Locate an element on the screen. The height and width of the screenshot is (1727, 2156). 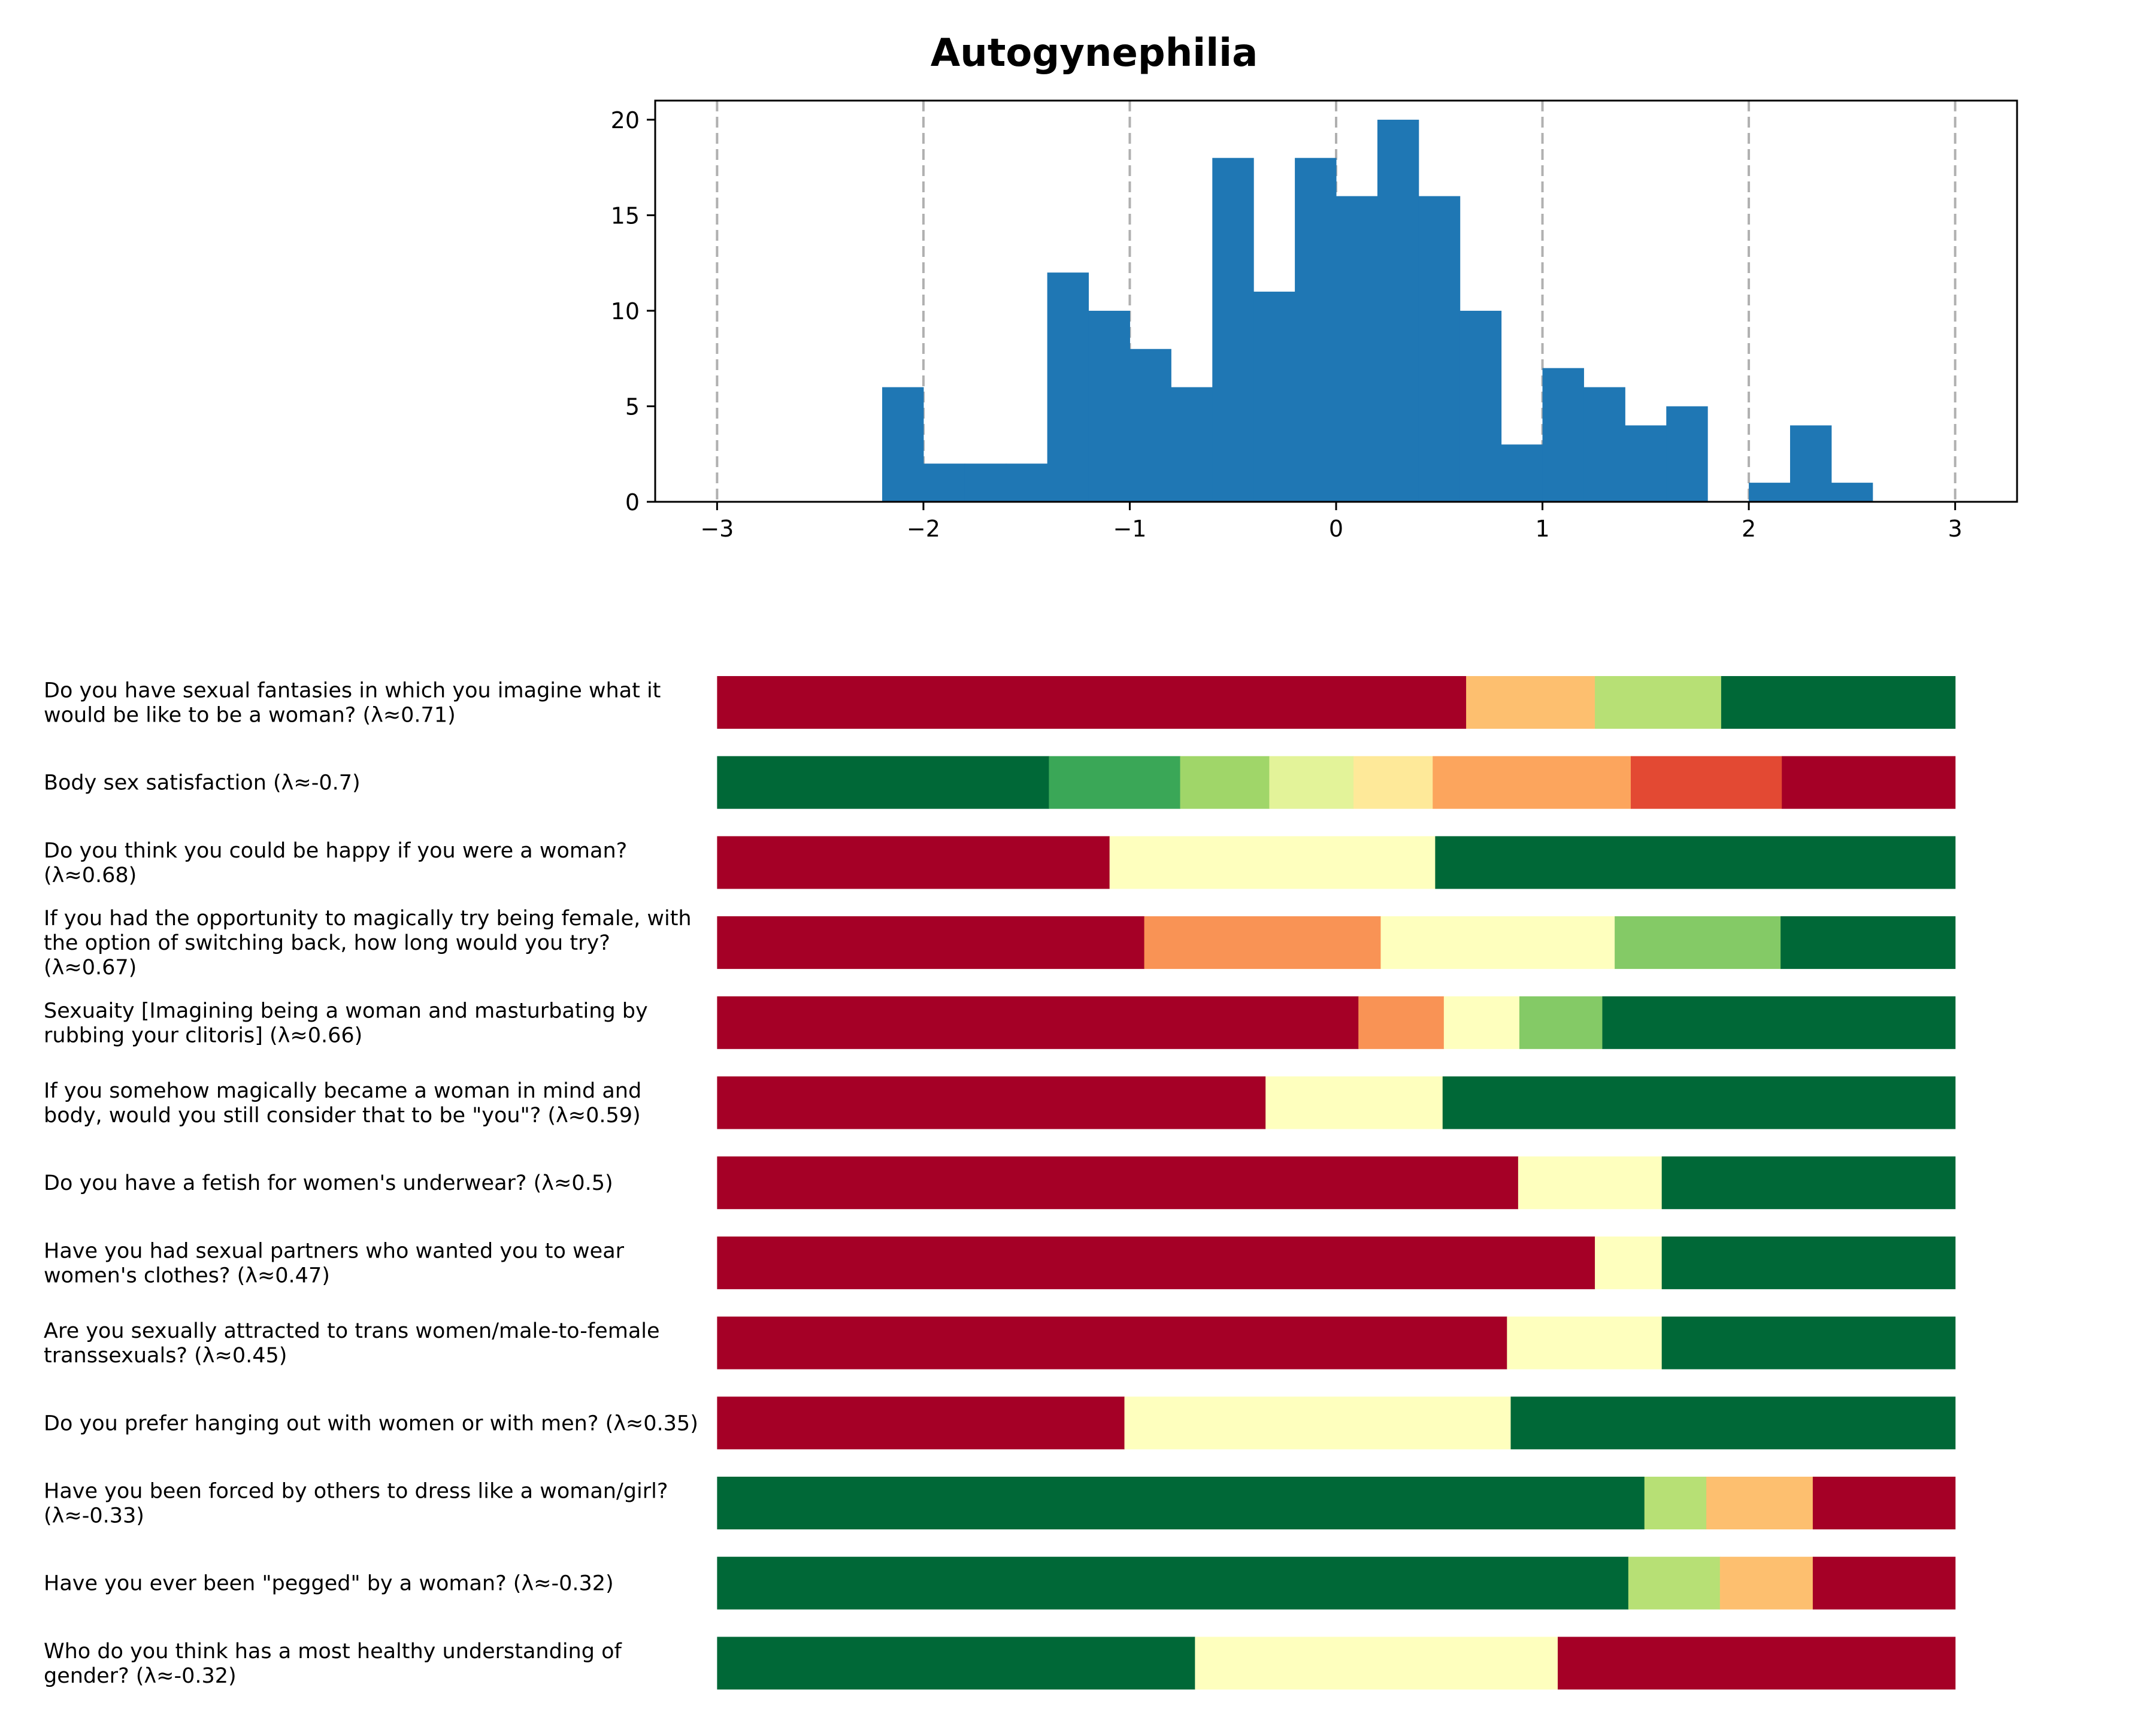
x-tick-label: 3 is located at coordinates (1955, 529).